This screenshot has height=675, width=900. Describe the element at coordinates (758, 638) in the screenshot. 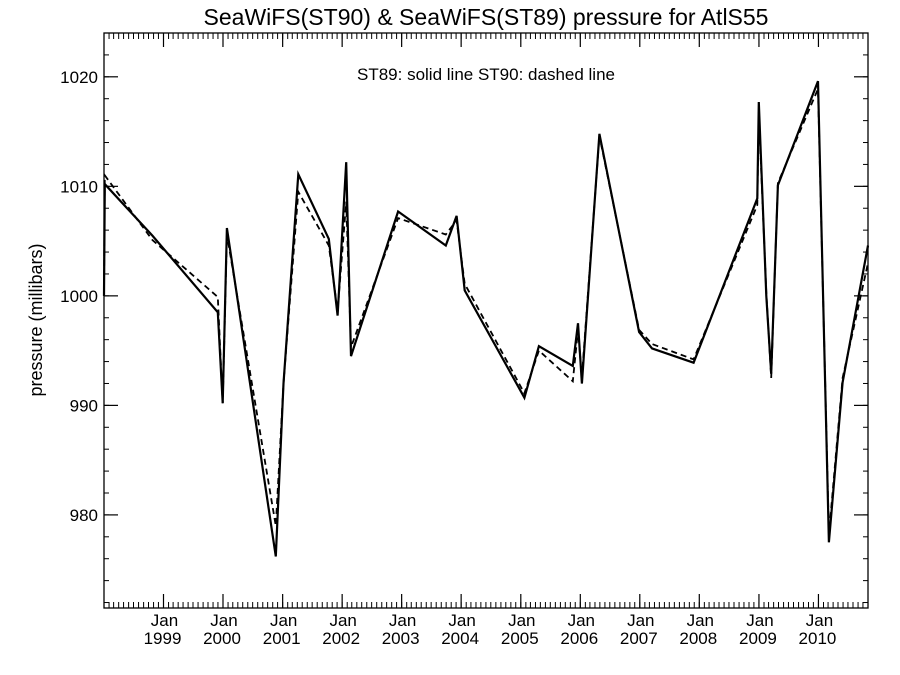

I see `x-tick-year-label: 2009` at that location.